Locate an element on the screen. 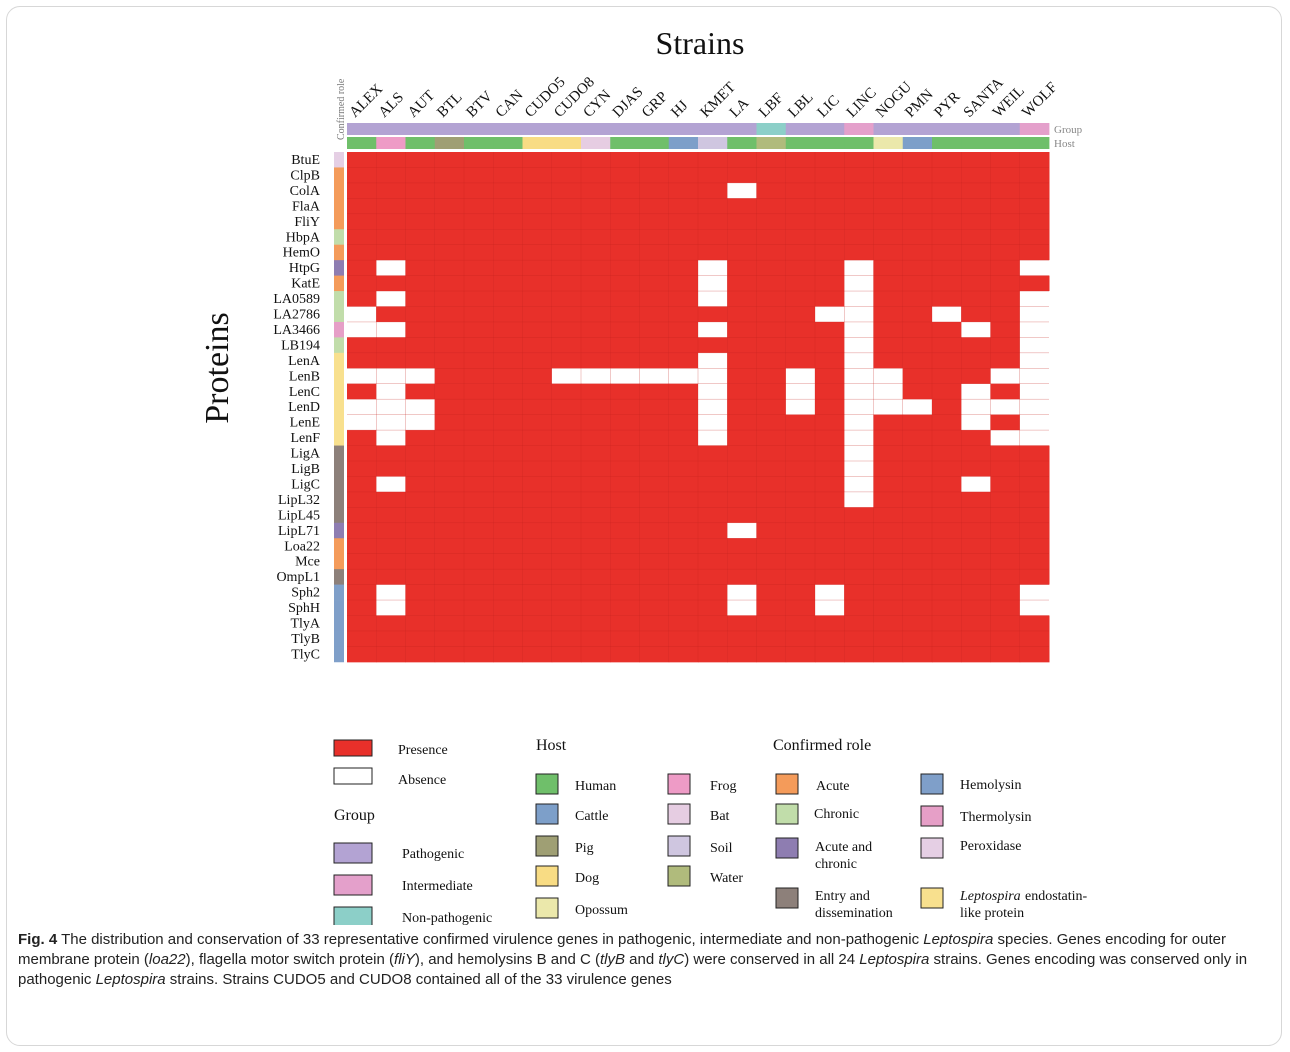 The height and width of the screenshot is (1052, 1290). role-cell is located at coordinates (339, 422).